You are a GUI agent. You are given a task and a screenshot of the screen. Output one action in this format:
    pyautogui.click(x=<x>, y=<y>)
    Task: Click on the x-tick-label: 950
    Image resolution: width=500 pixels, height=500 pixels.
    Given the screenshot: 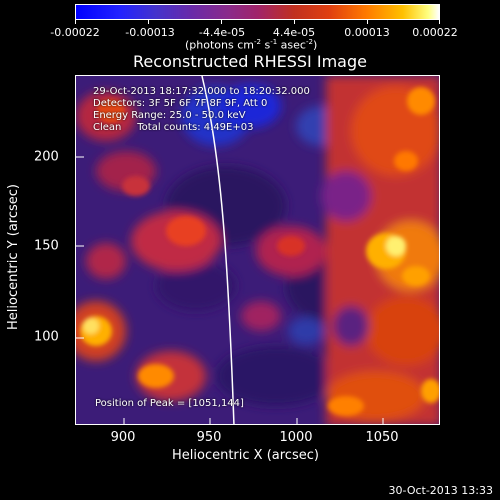 What is the action you would take?
    pyautogui.click(x=209, y=437)
    